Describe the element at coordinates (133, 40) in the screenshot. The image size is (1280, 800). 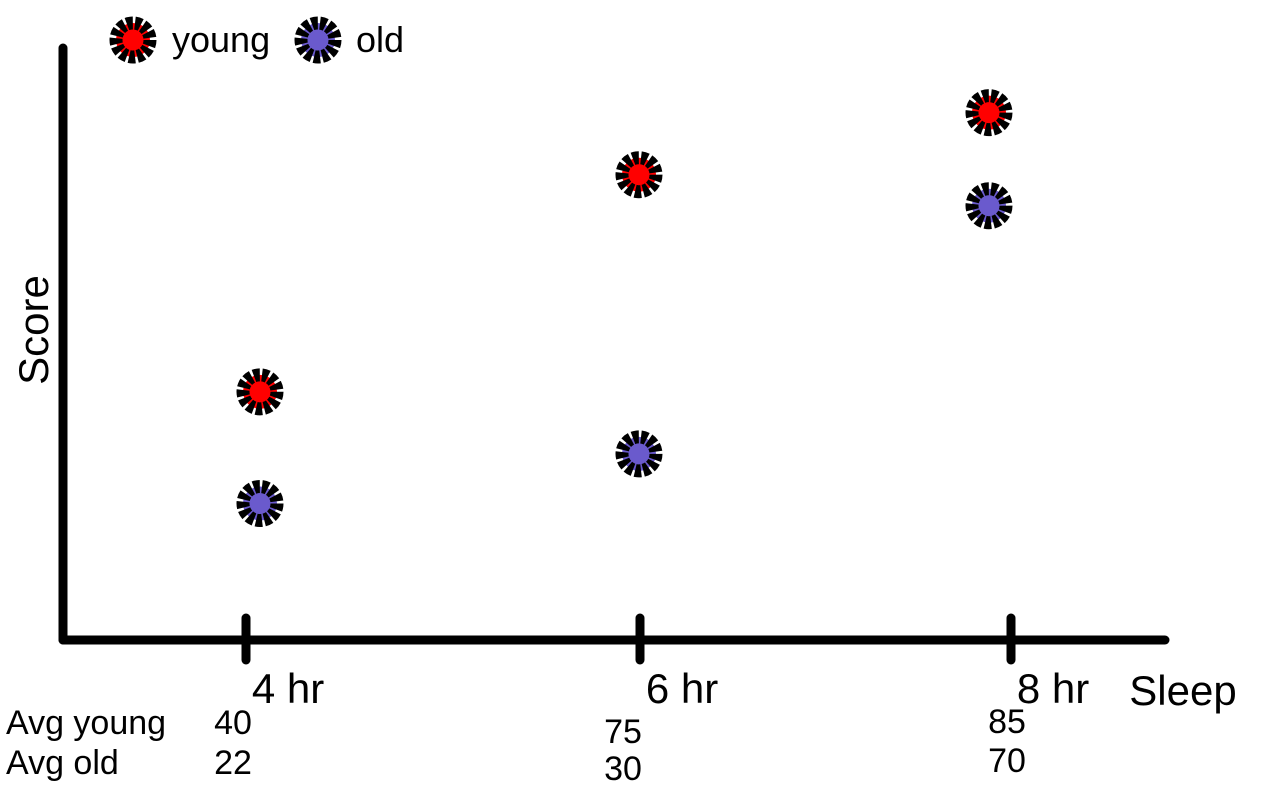
I see `legend-marker-young` at that location.